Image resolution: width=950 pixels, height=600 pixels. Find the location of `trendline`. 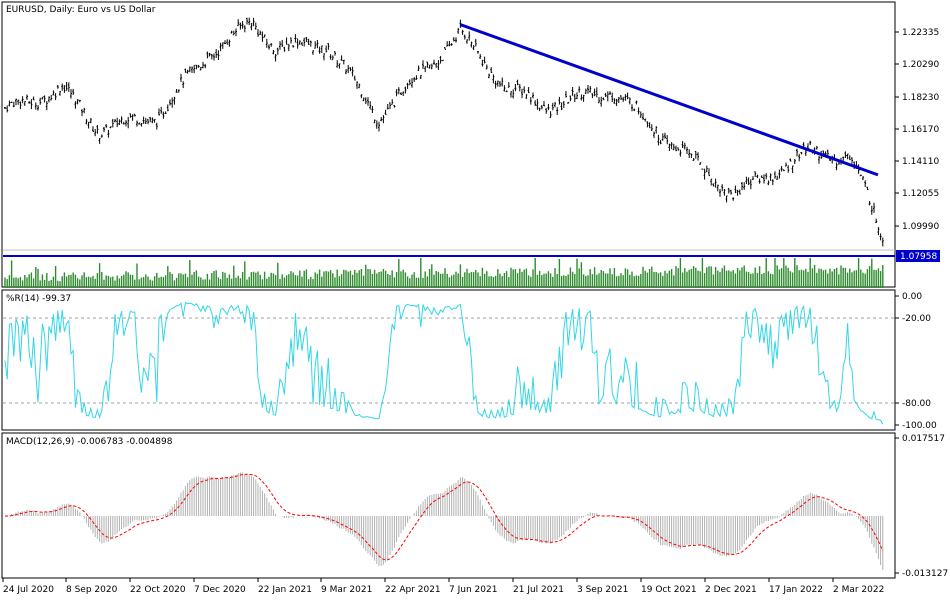

trendline is located at coordinates (669, 100).